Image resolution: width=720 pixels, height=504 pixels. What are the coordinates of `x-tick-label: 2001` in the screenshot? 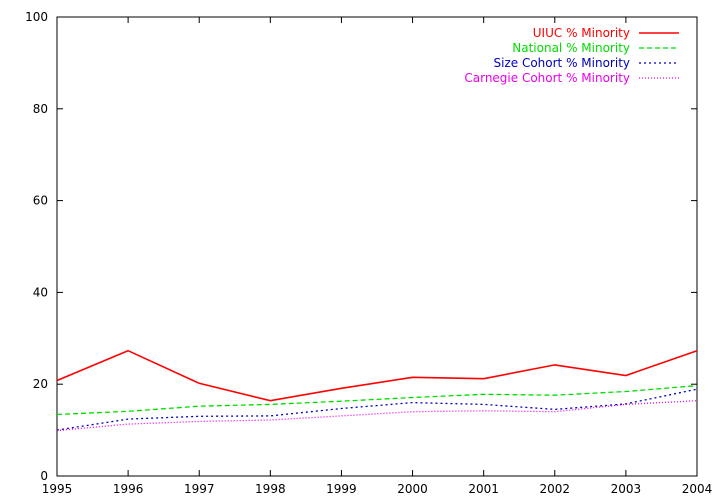 It's located at (483, 489).